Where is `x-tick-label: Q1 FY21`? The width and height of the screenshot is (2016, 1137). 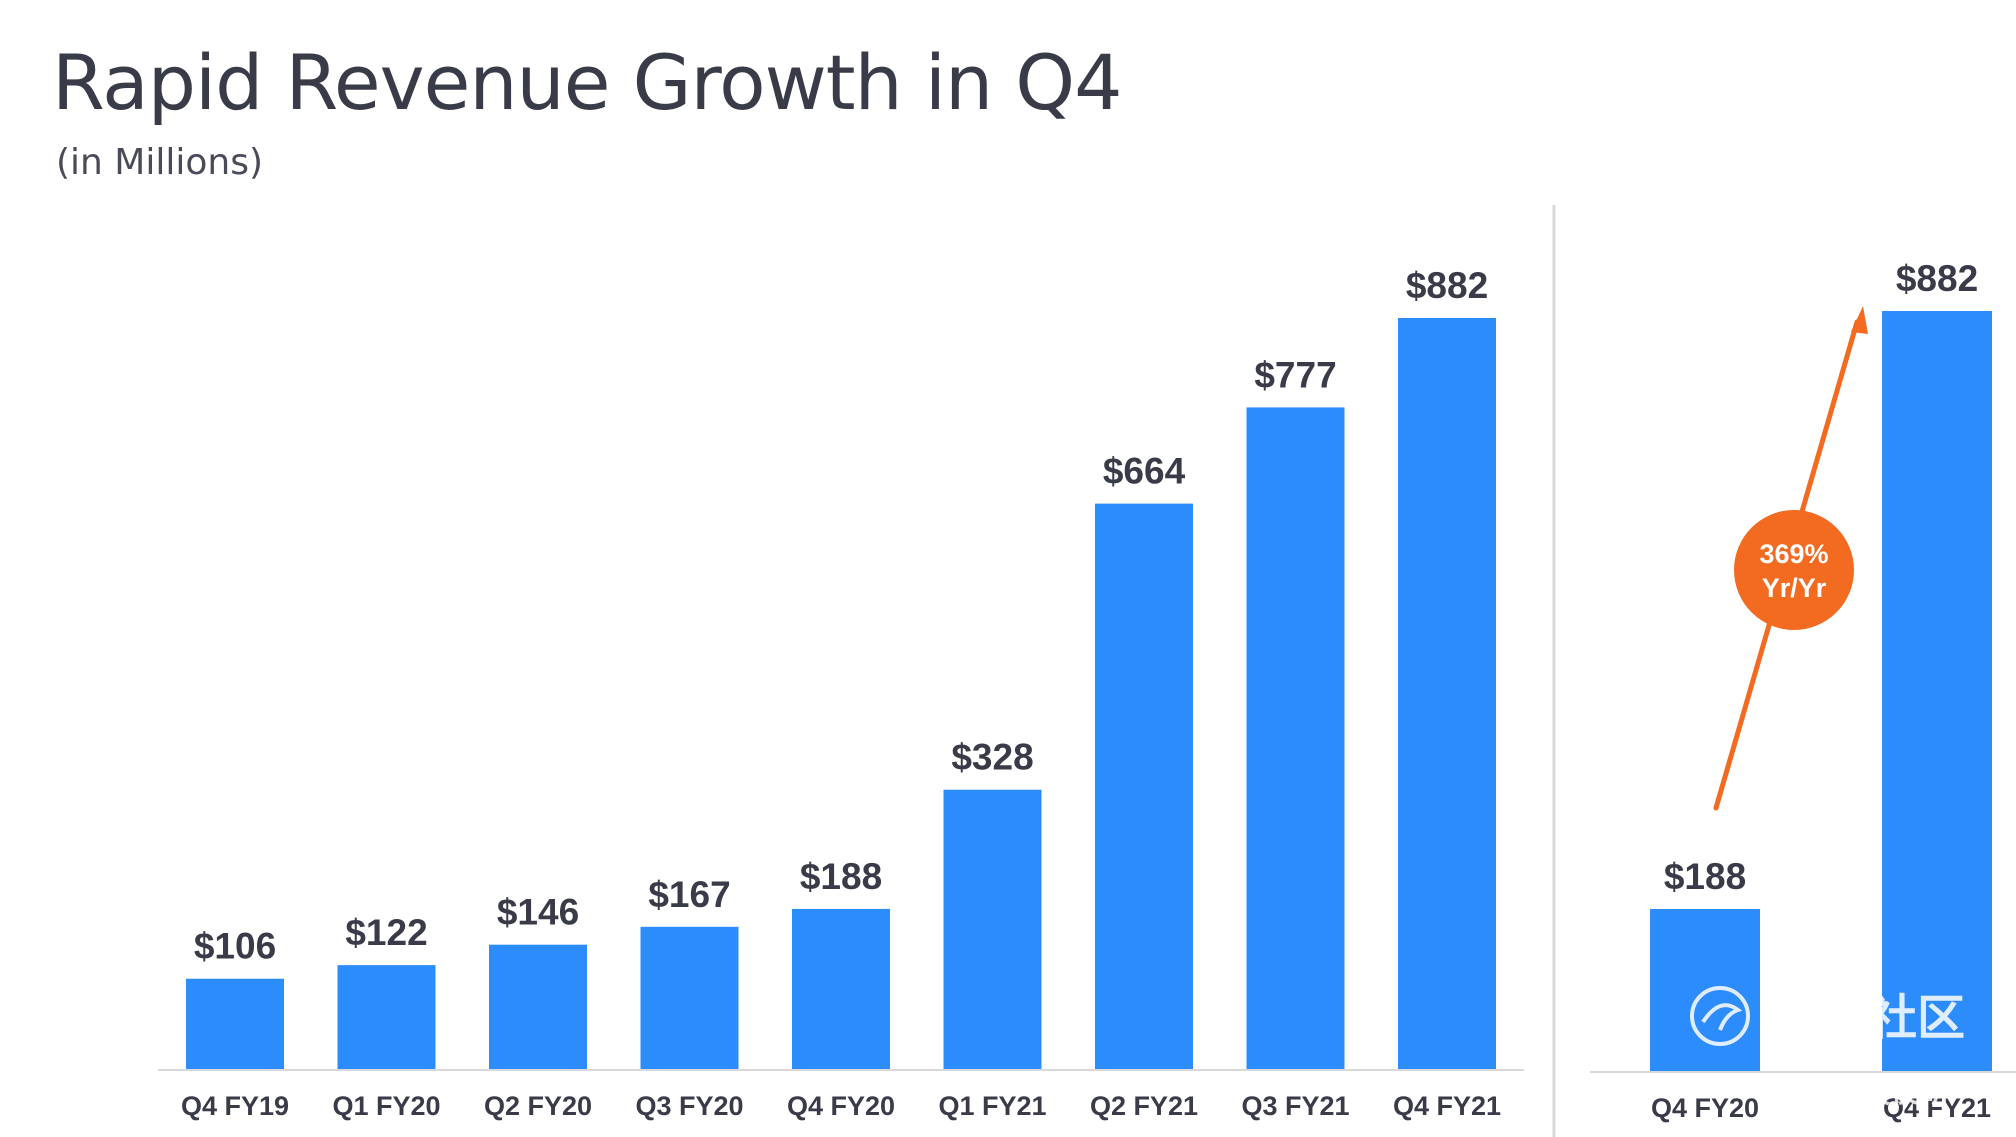 x-tick-label: Q1 FY21 is located at coordinates (992, 1106).